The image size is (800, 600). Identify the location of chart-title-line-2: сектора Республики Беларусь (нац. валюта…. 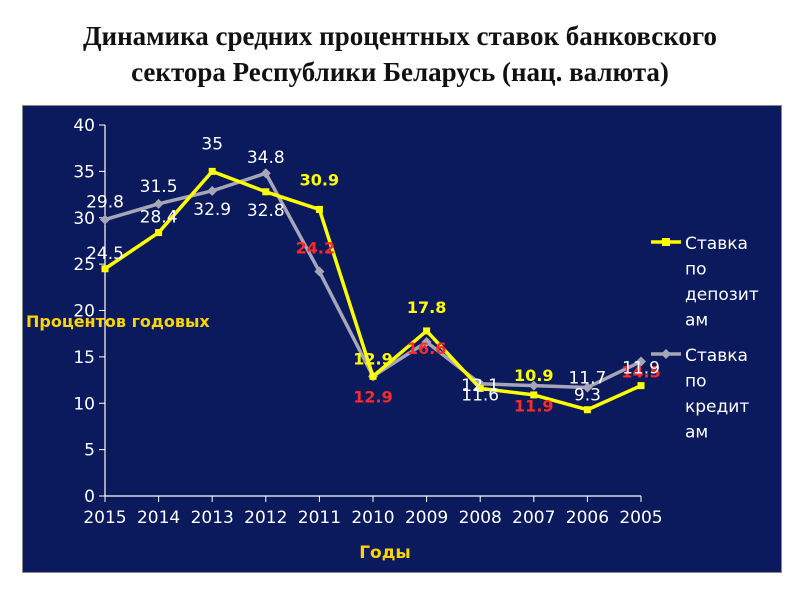
(400, 72).